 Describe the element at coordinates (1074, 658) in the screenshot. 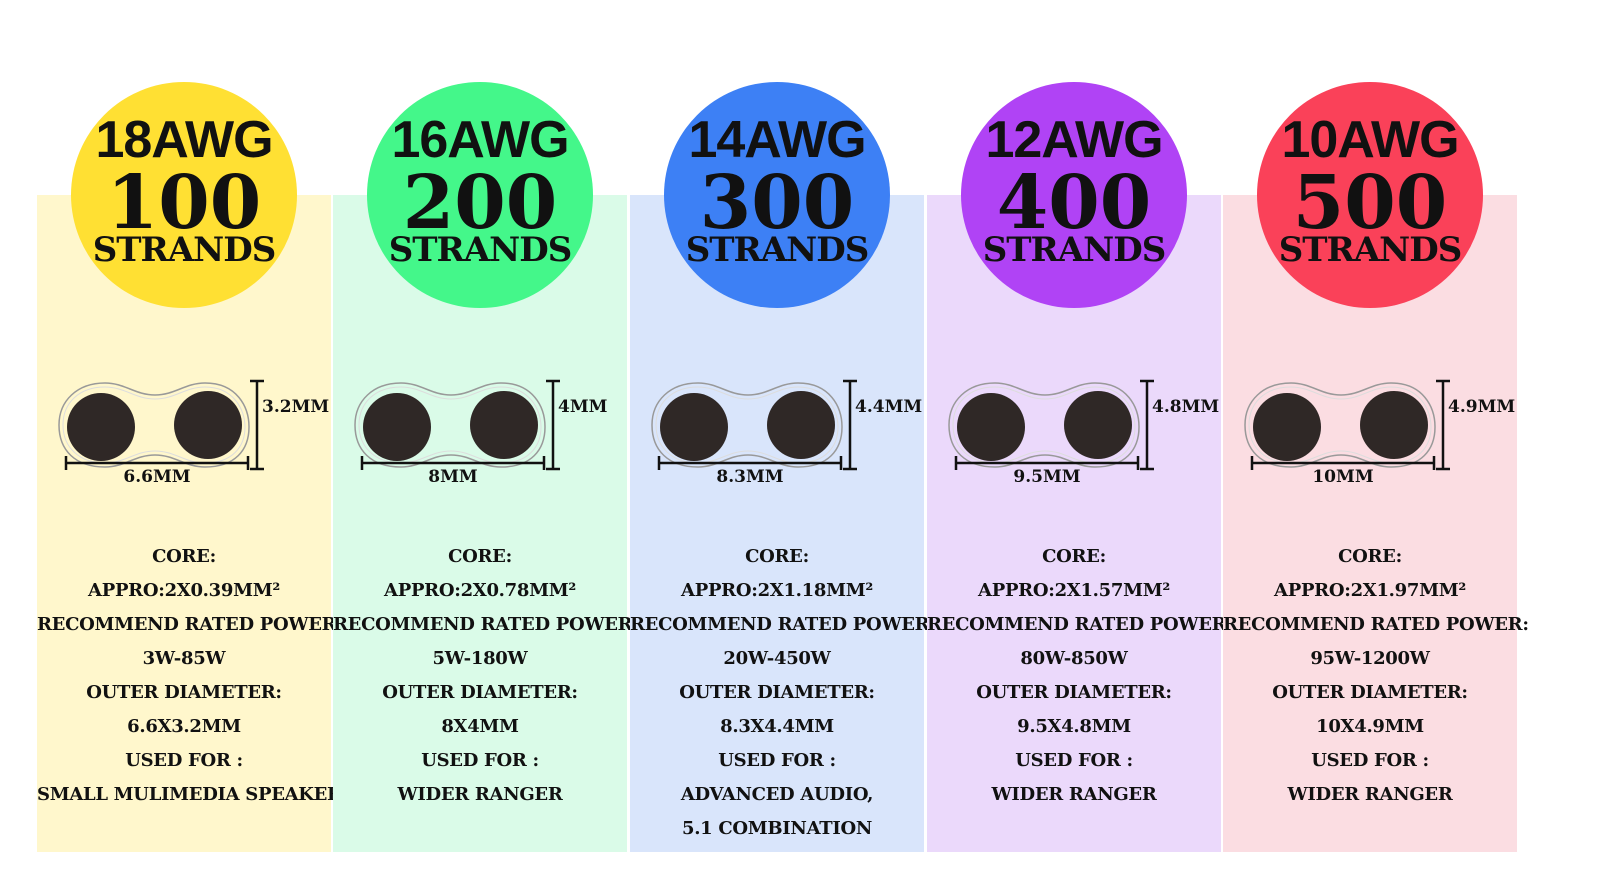

I see `power-value: 80W-850W` at that location.